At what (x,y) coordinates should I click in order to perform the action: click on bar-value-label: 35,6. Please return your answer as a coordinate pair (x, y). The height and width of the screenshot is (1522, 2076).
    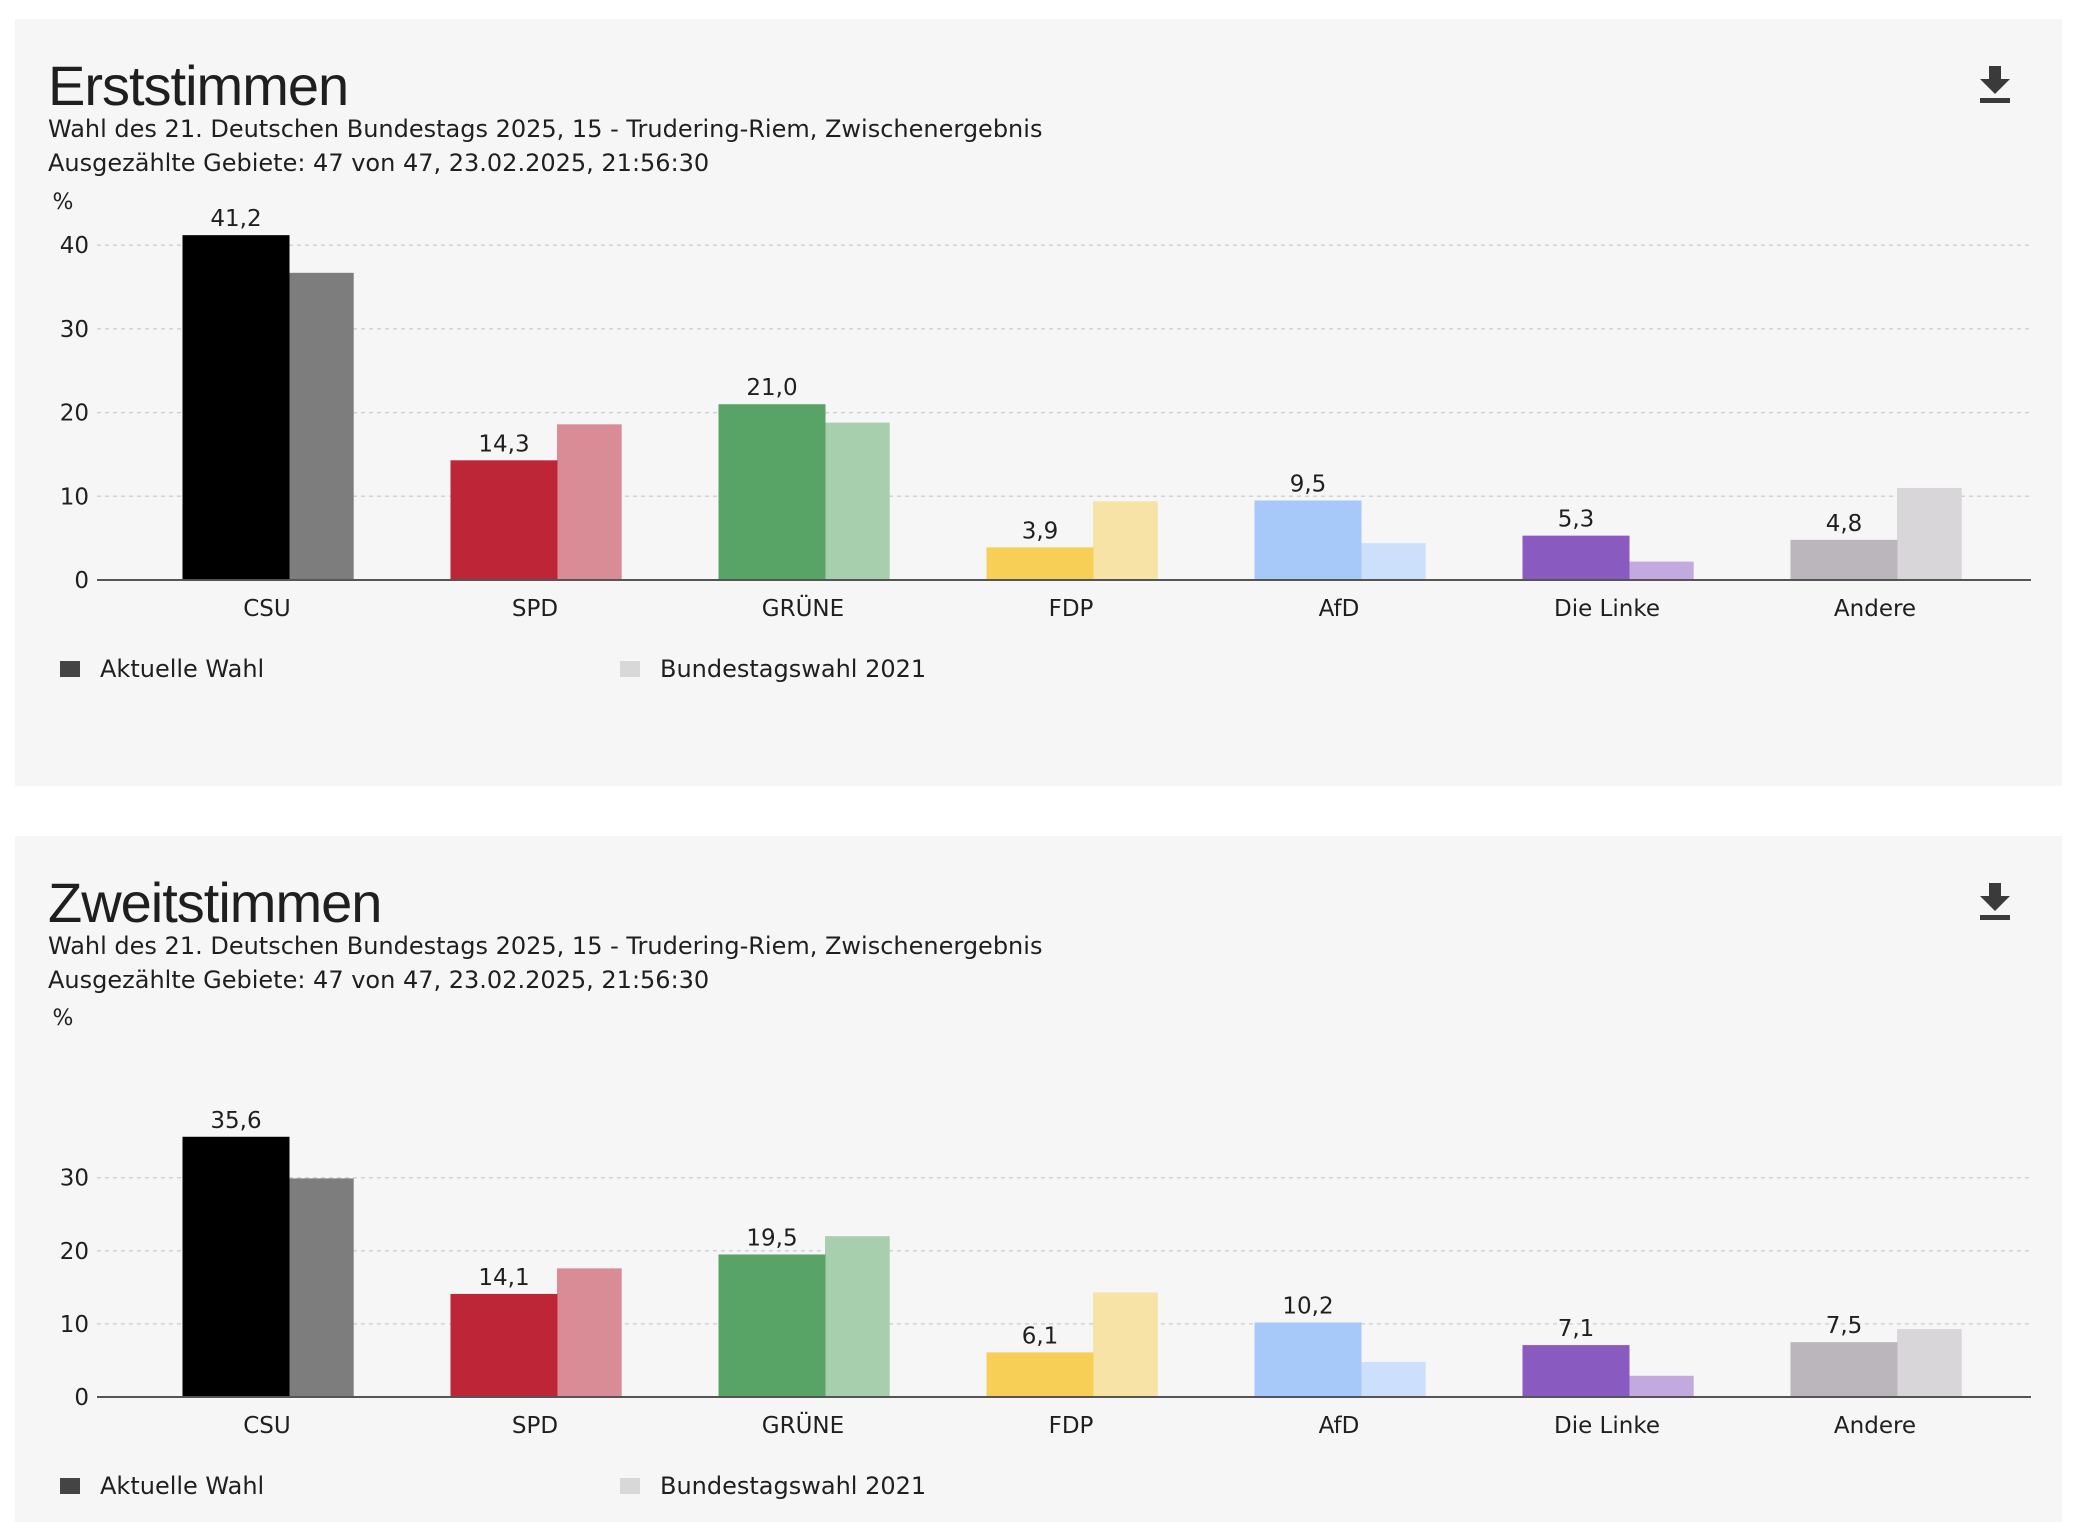
    Looking at the image, I should click on (235, 1121).